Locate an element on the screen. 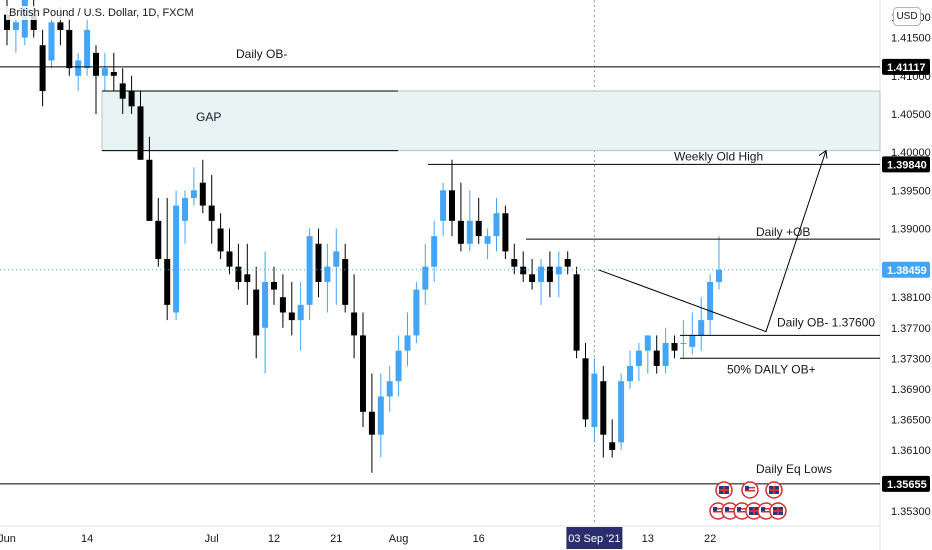 This screenshot has width=932, height=550. flag-cross-v is located at coordinates (774, 490).